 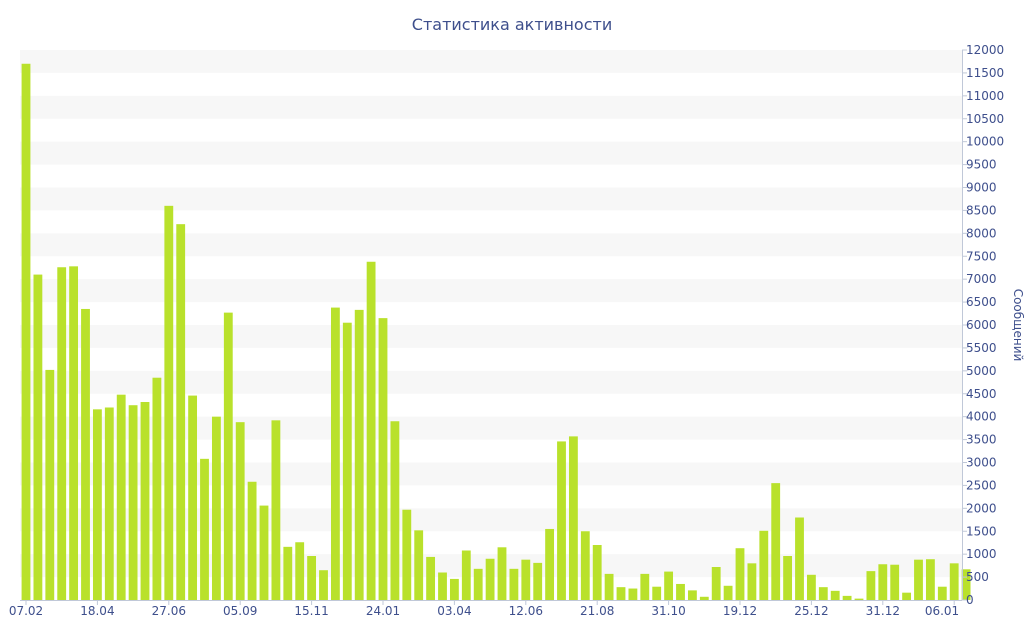 I want to click on y-tick-label: 500, so click(x=977, y=577).